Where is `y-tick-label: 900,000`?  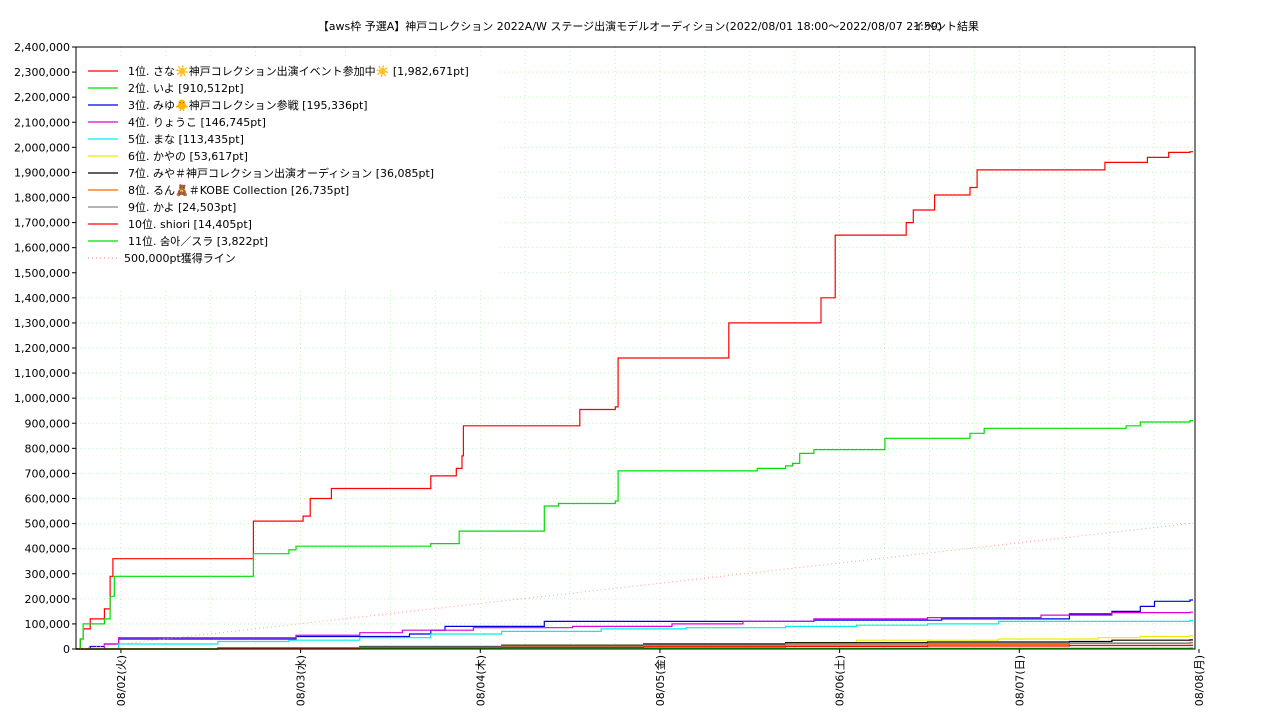
y-tick-label: 900,000 is located at coordinates (48, 423).